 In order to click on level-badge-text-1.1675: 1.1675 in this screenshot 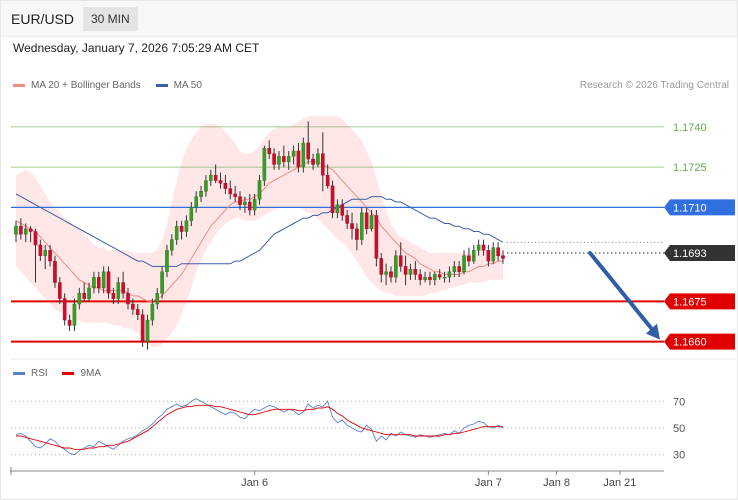, I will do `click(690, 302)`.